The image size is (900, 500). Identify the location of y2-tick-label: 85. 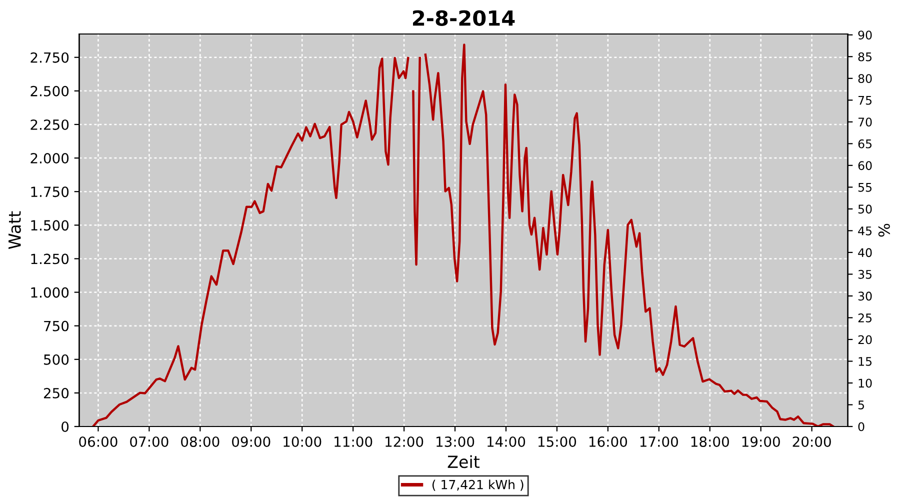
(865, 57).